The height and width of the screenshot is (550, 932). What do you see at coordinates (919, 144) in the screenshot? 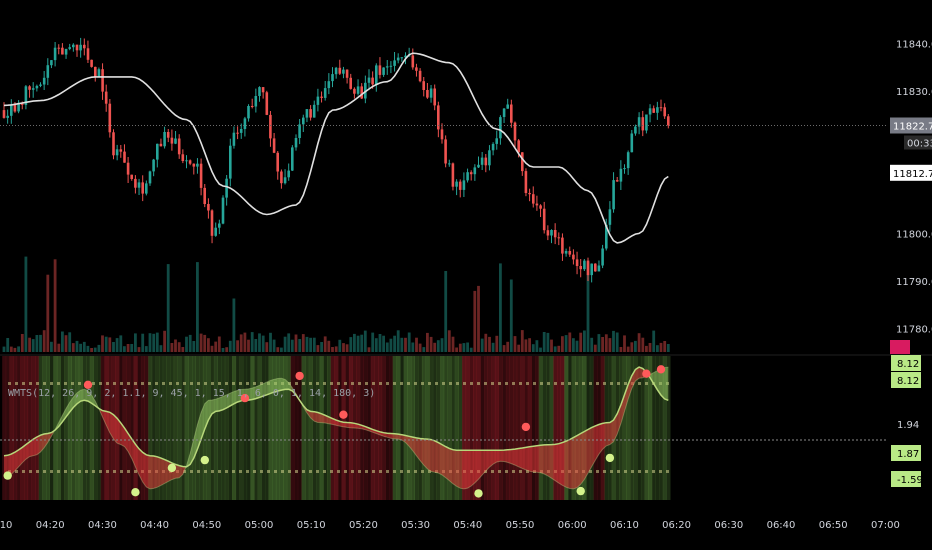
I see `countdown-tag: 00:33` at bounding box center [919, 144].